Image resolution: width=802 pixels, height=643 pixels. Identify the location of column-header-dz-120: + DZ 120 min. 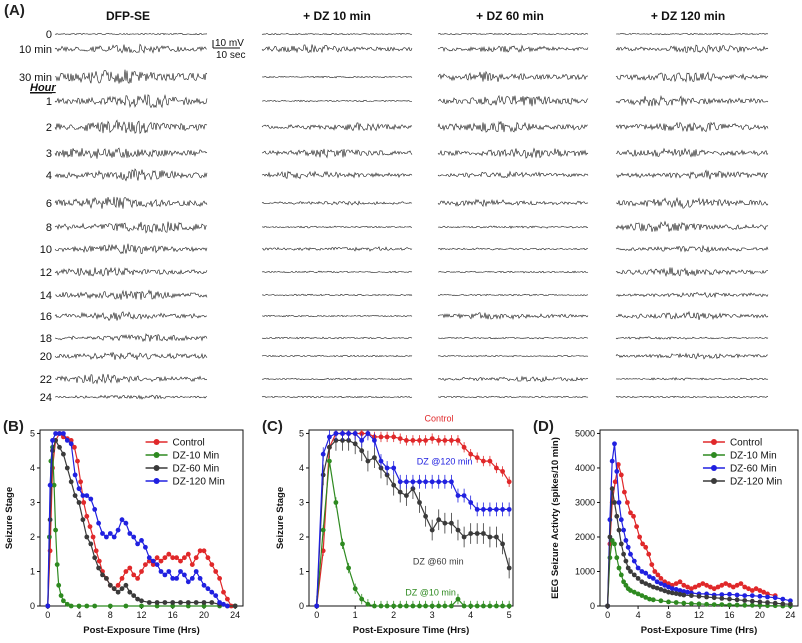
(688, 16).